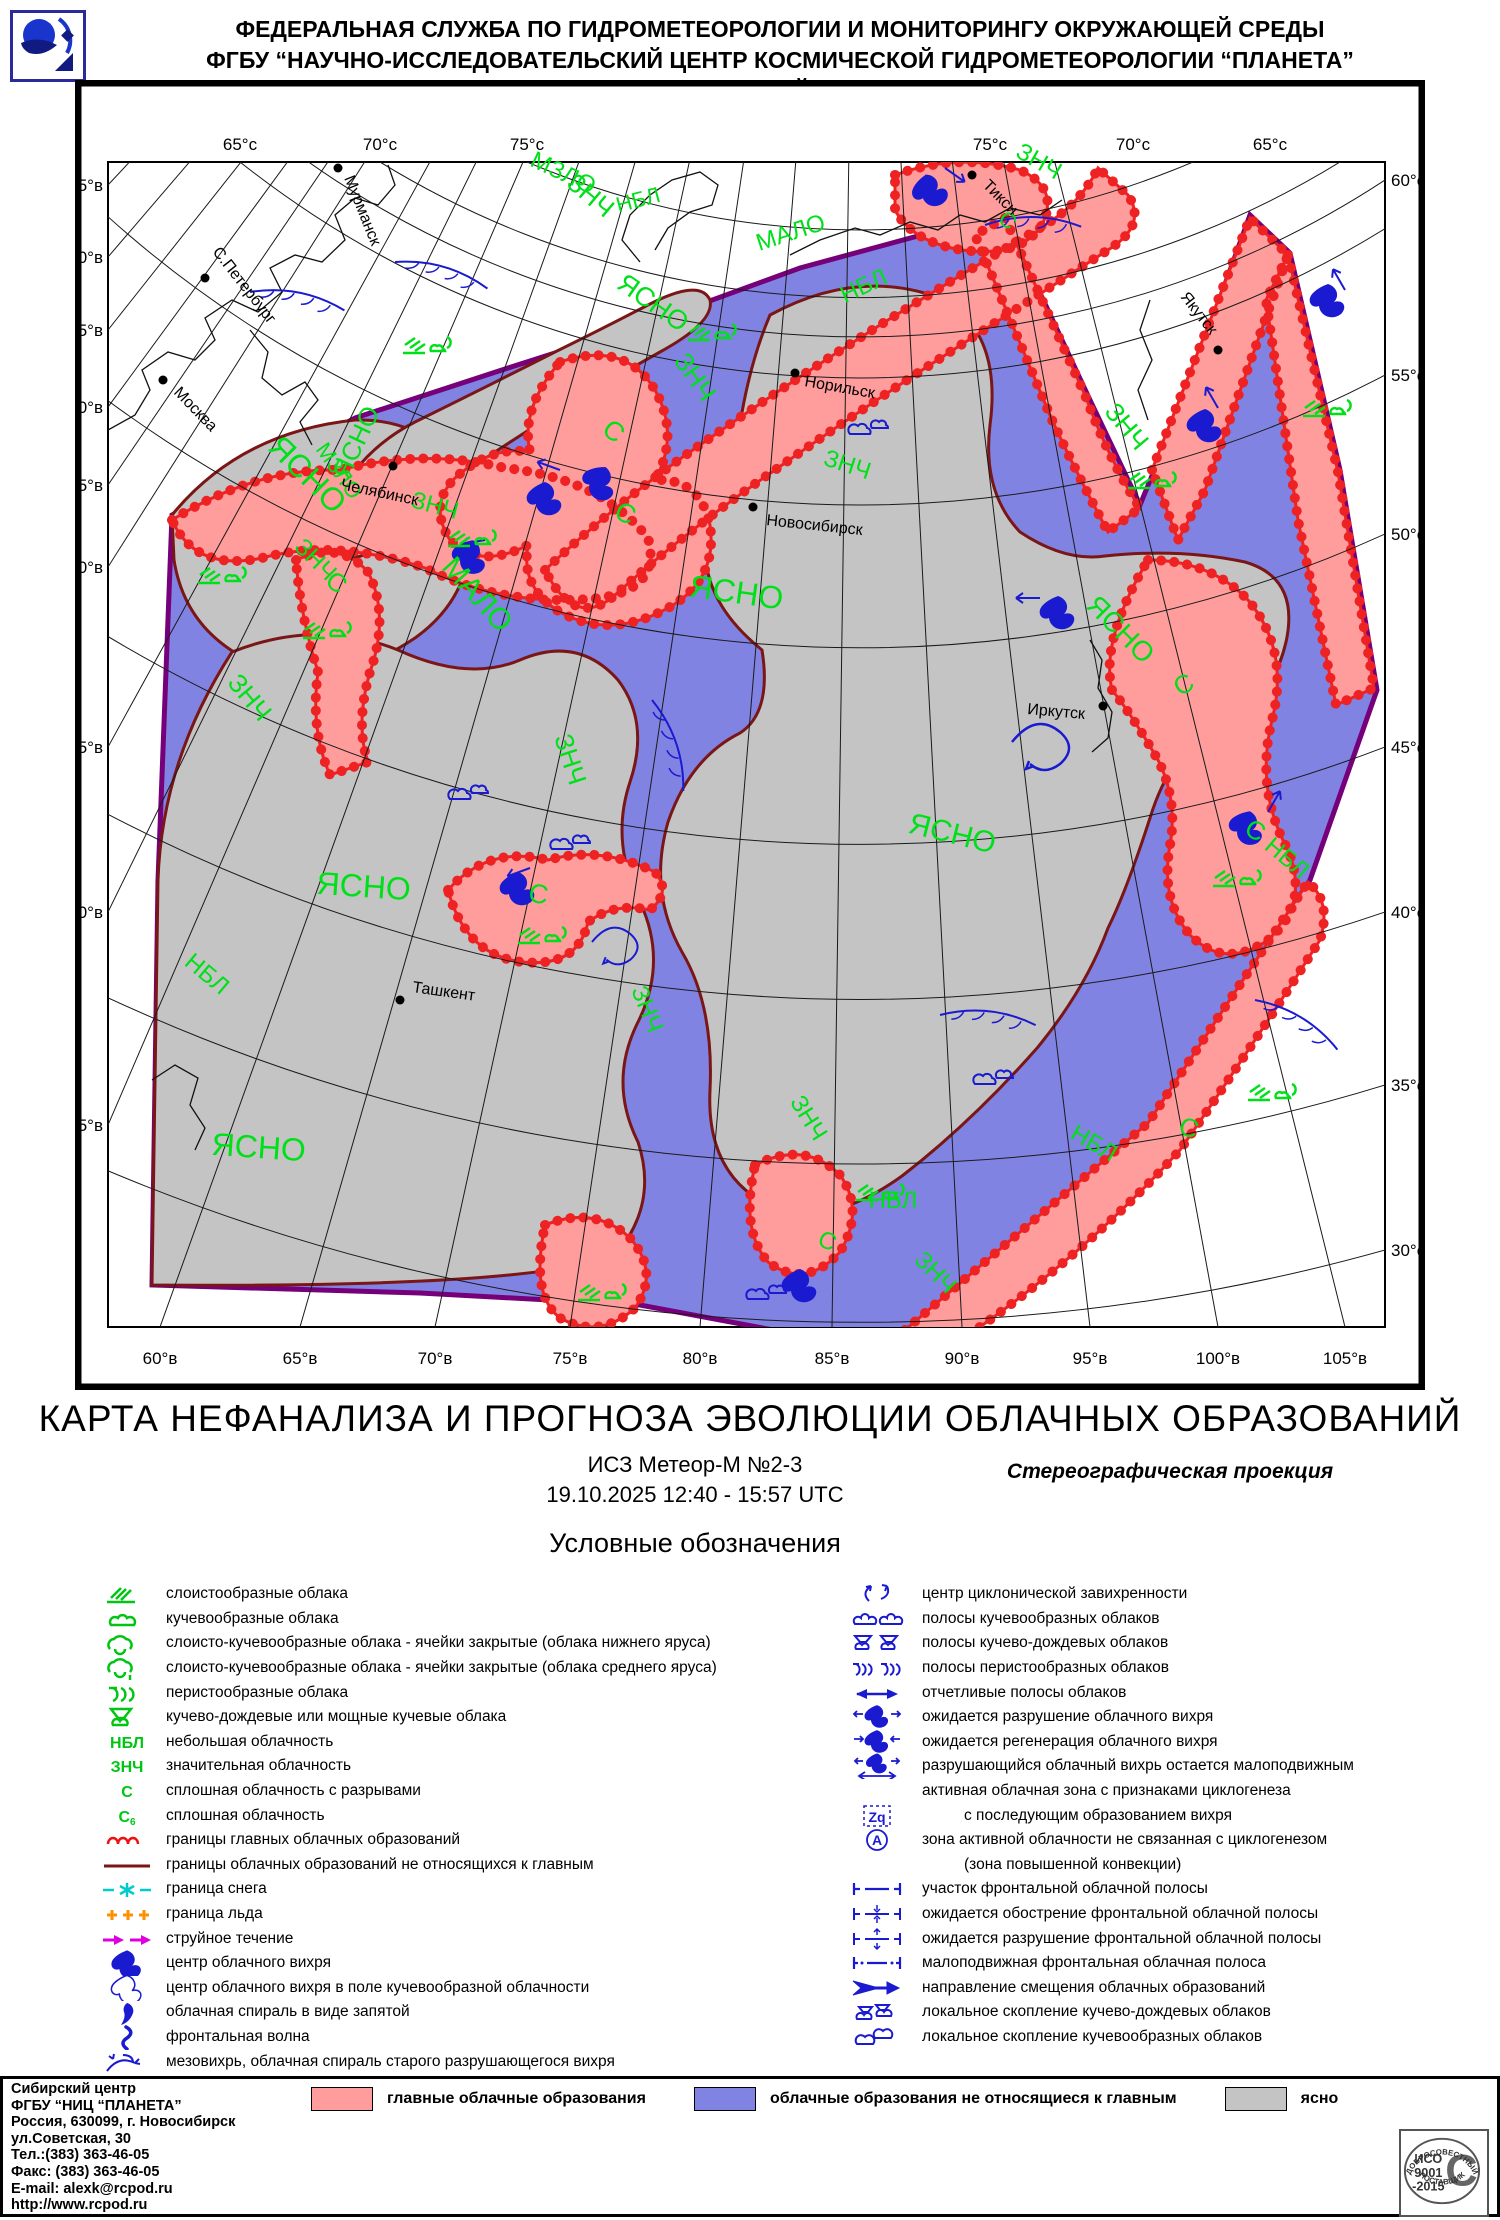  What do you see at coordinates (877, 1717) in the screenshot?
I see `legend-vortex_destroy-icon` at bounding box center [877, 1717].